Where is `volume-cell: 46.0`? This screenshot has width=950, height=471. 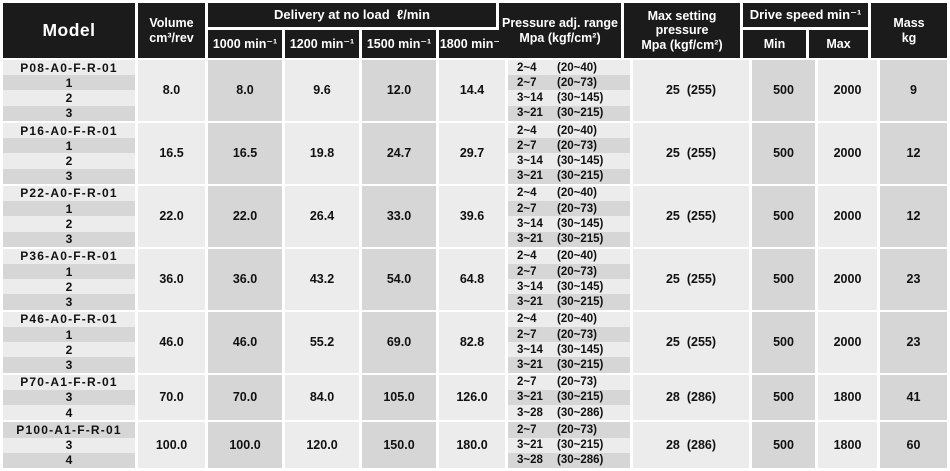 volume-cell: 46.0 is located at coordinates (171, 342).